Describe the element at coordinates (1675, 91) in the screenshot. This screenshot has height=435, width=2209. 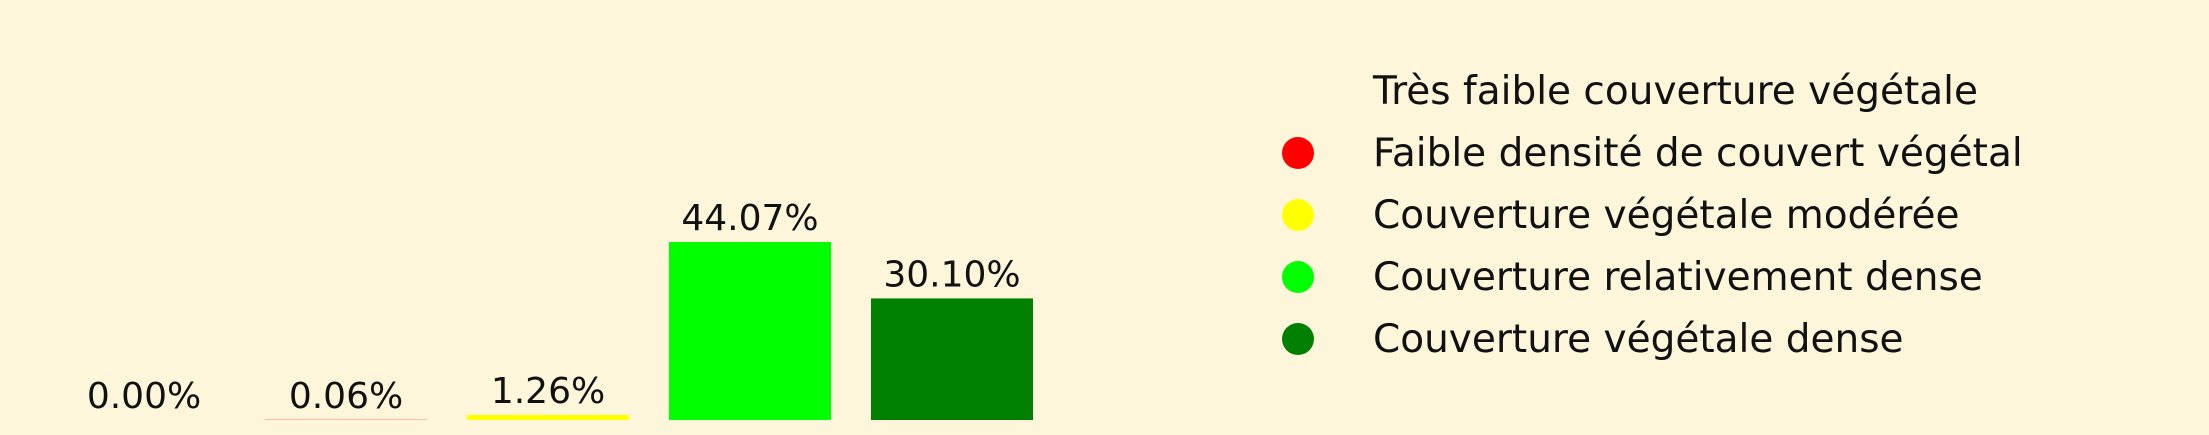
I see `legend-label-1: Très faible couverture végétale` at that location.